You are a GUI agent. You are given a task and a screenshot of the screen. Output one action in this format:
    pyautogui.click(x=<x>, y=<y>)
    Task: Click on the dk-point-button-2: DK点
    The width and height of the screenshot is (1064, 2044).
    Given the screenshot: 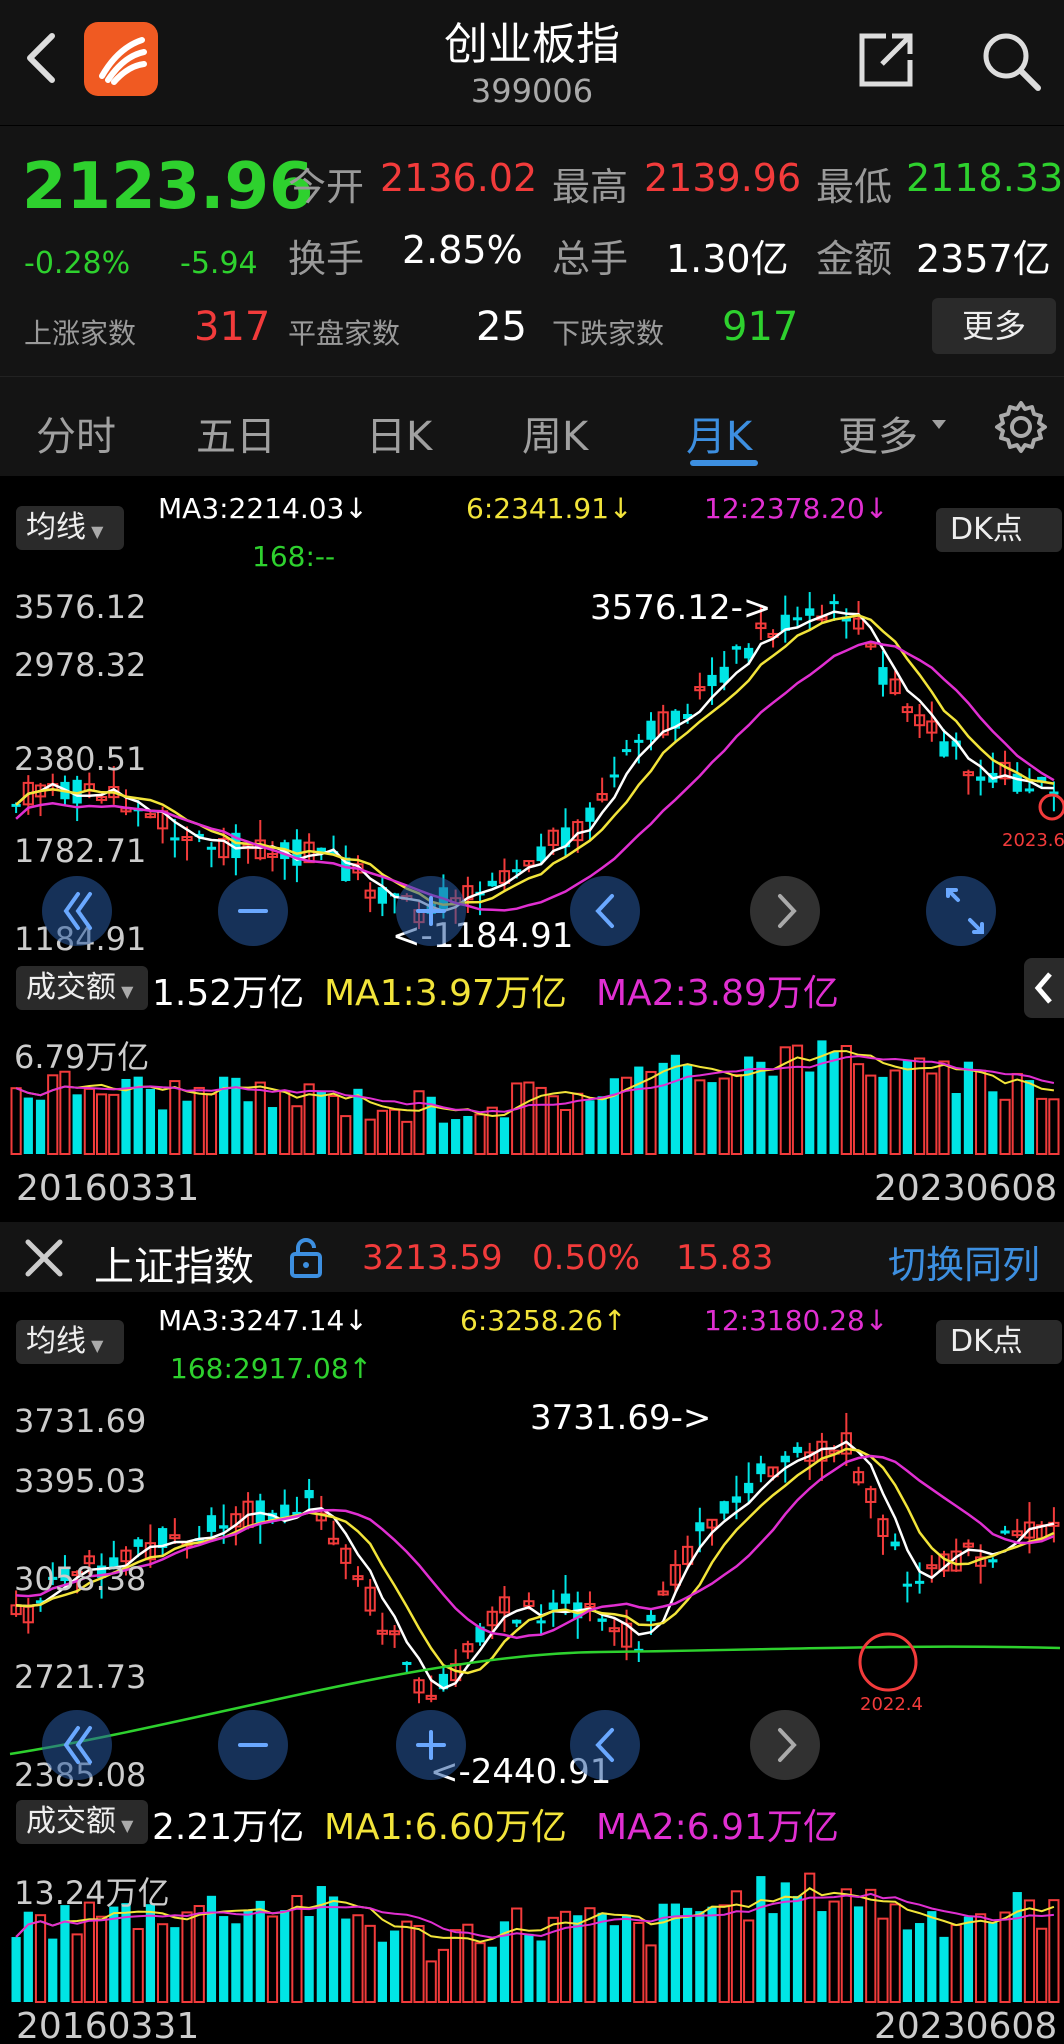 What is the action you would take?
    pyautogui.click(x=999, y=1342)
    